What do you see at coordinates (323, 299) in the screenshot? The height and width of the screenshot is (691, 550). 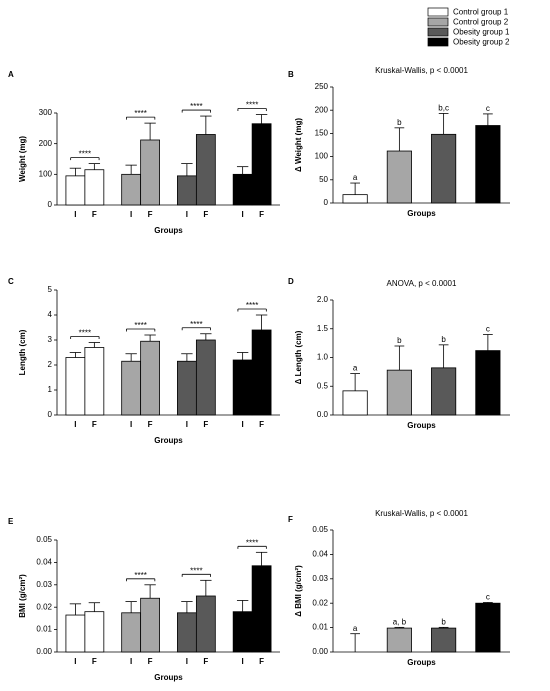 I see `y-tick-label: 2.0` at bounding box center [323, 299].